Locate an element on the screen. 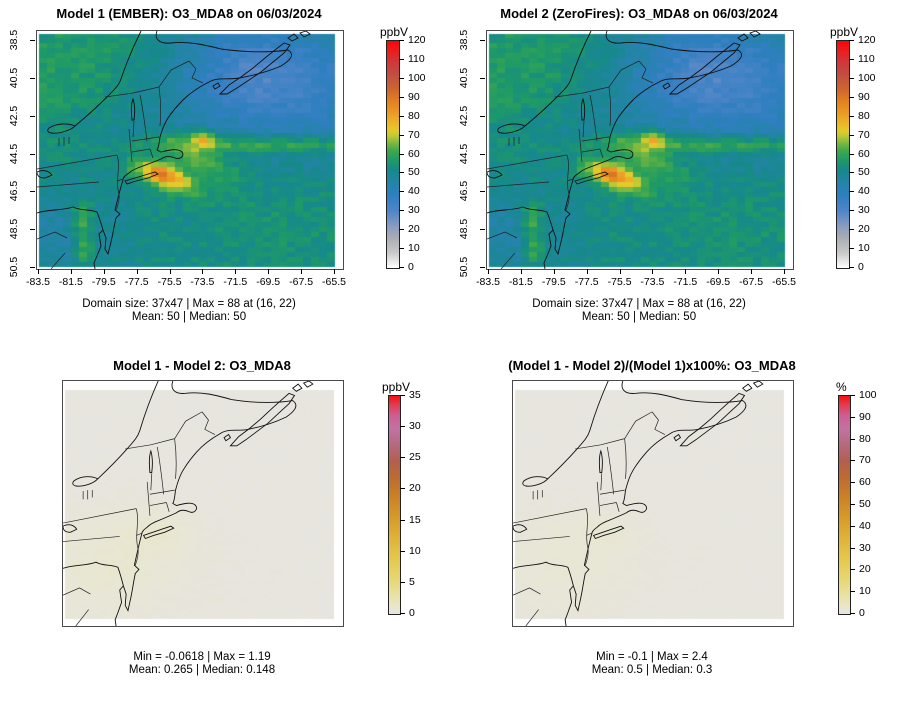 This screenshot has height=706, width=900. x-tick-label: -69.5 is located at coordinates (268, 282).